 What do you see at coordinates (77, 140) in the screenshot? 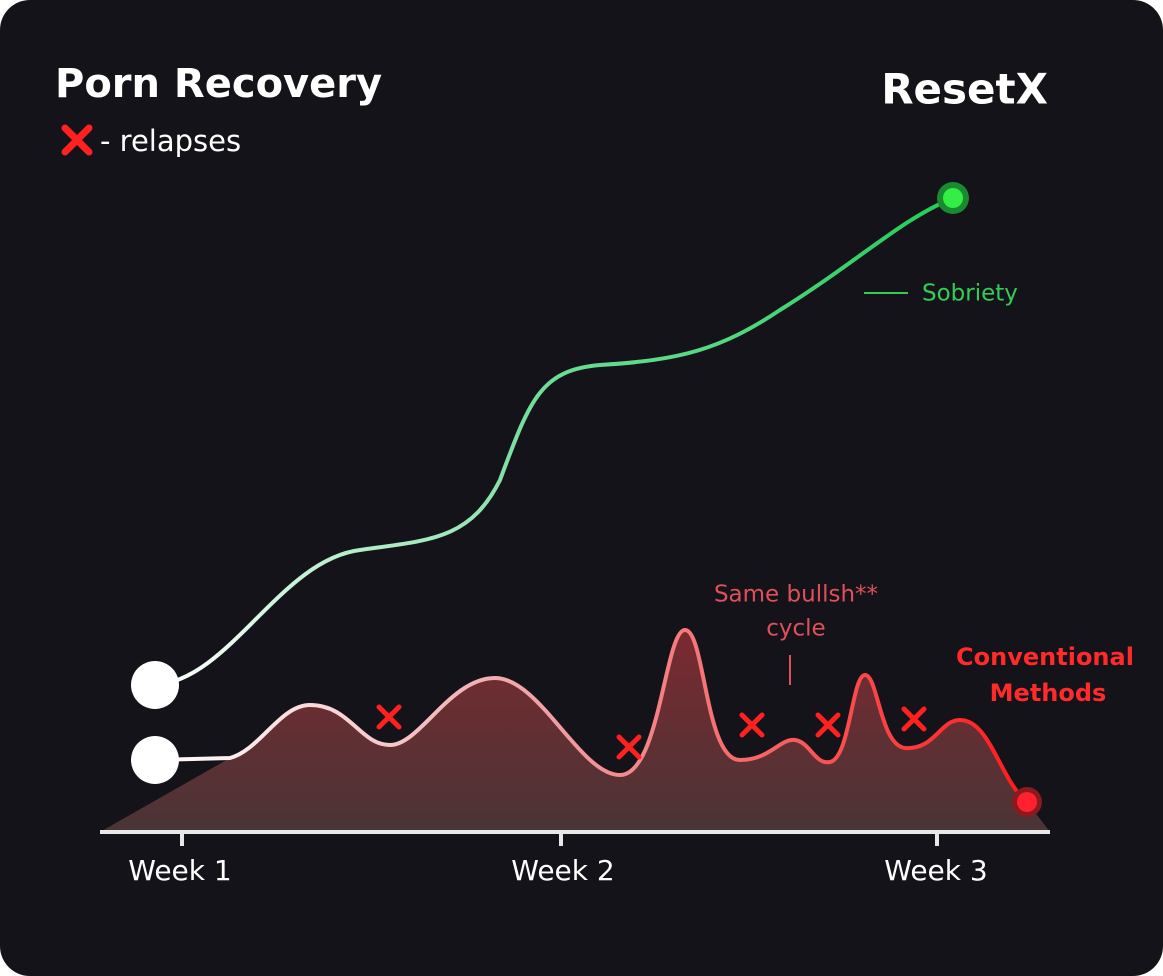
I see `relapse-legend-icon` at bounding box center [77, 140].